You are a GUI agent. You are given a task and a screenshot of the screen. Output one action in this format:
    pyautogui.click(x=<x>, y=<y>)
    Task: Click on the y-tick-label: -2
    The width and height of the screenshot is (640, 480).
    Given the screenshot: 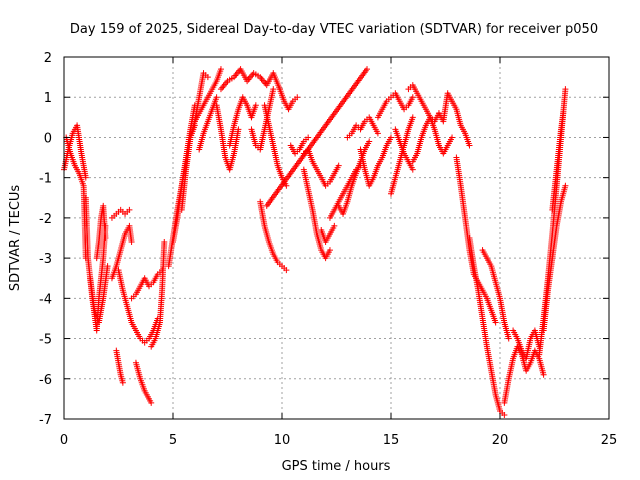 What is the action you would take?
    pyautogui.click(x=45, y=219)
    